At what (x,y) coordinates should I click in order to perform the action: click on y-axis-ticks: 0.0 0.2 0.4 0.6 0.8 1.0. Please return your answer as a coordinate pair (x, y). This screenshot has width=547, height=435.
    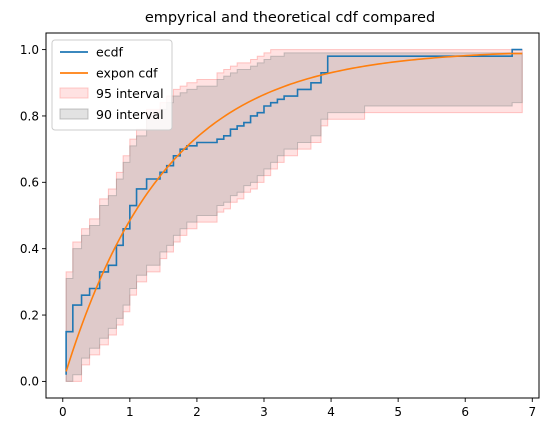
    Looking at the image, I should click on (33, 216).